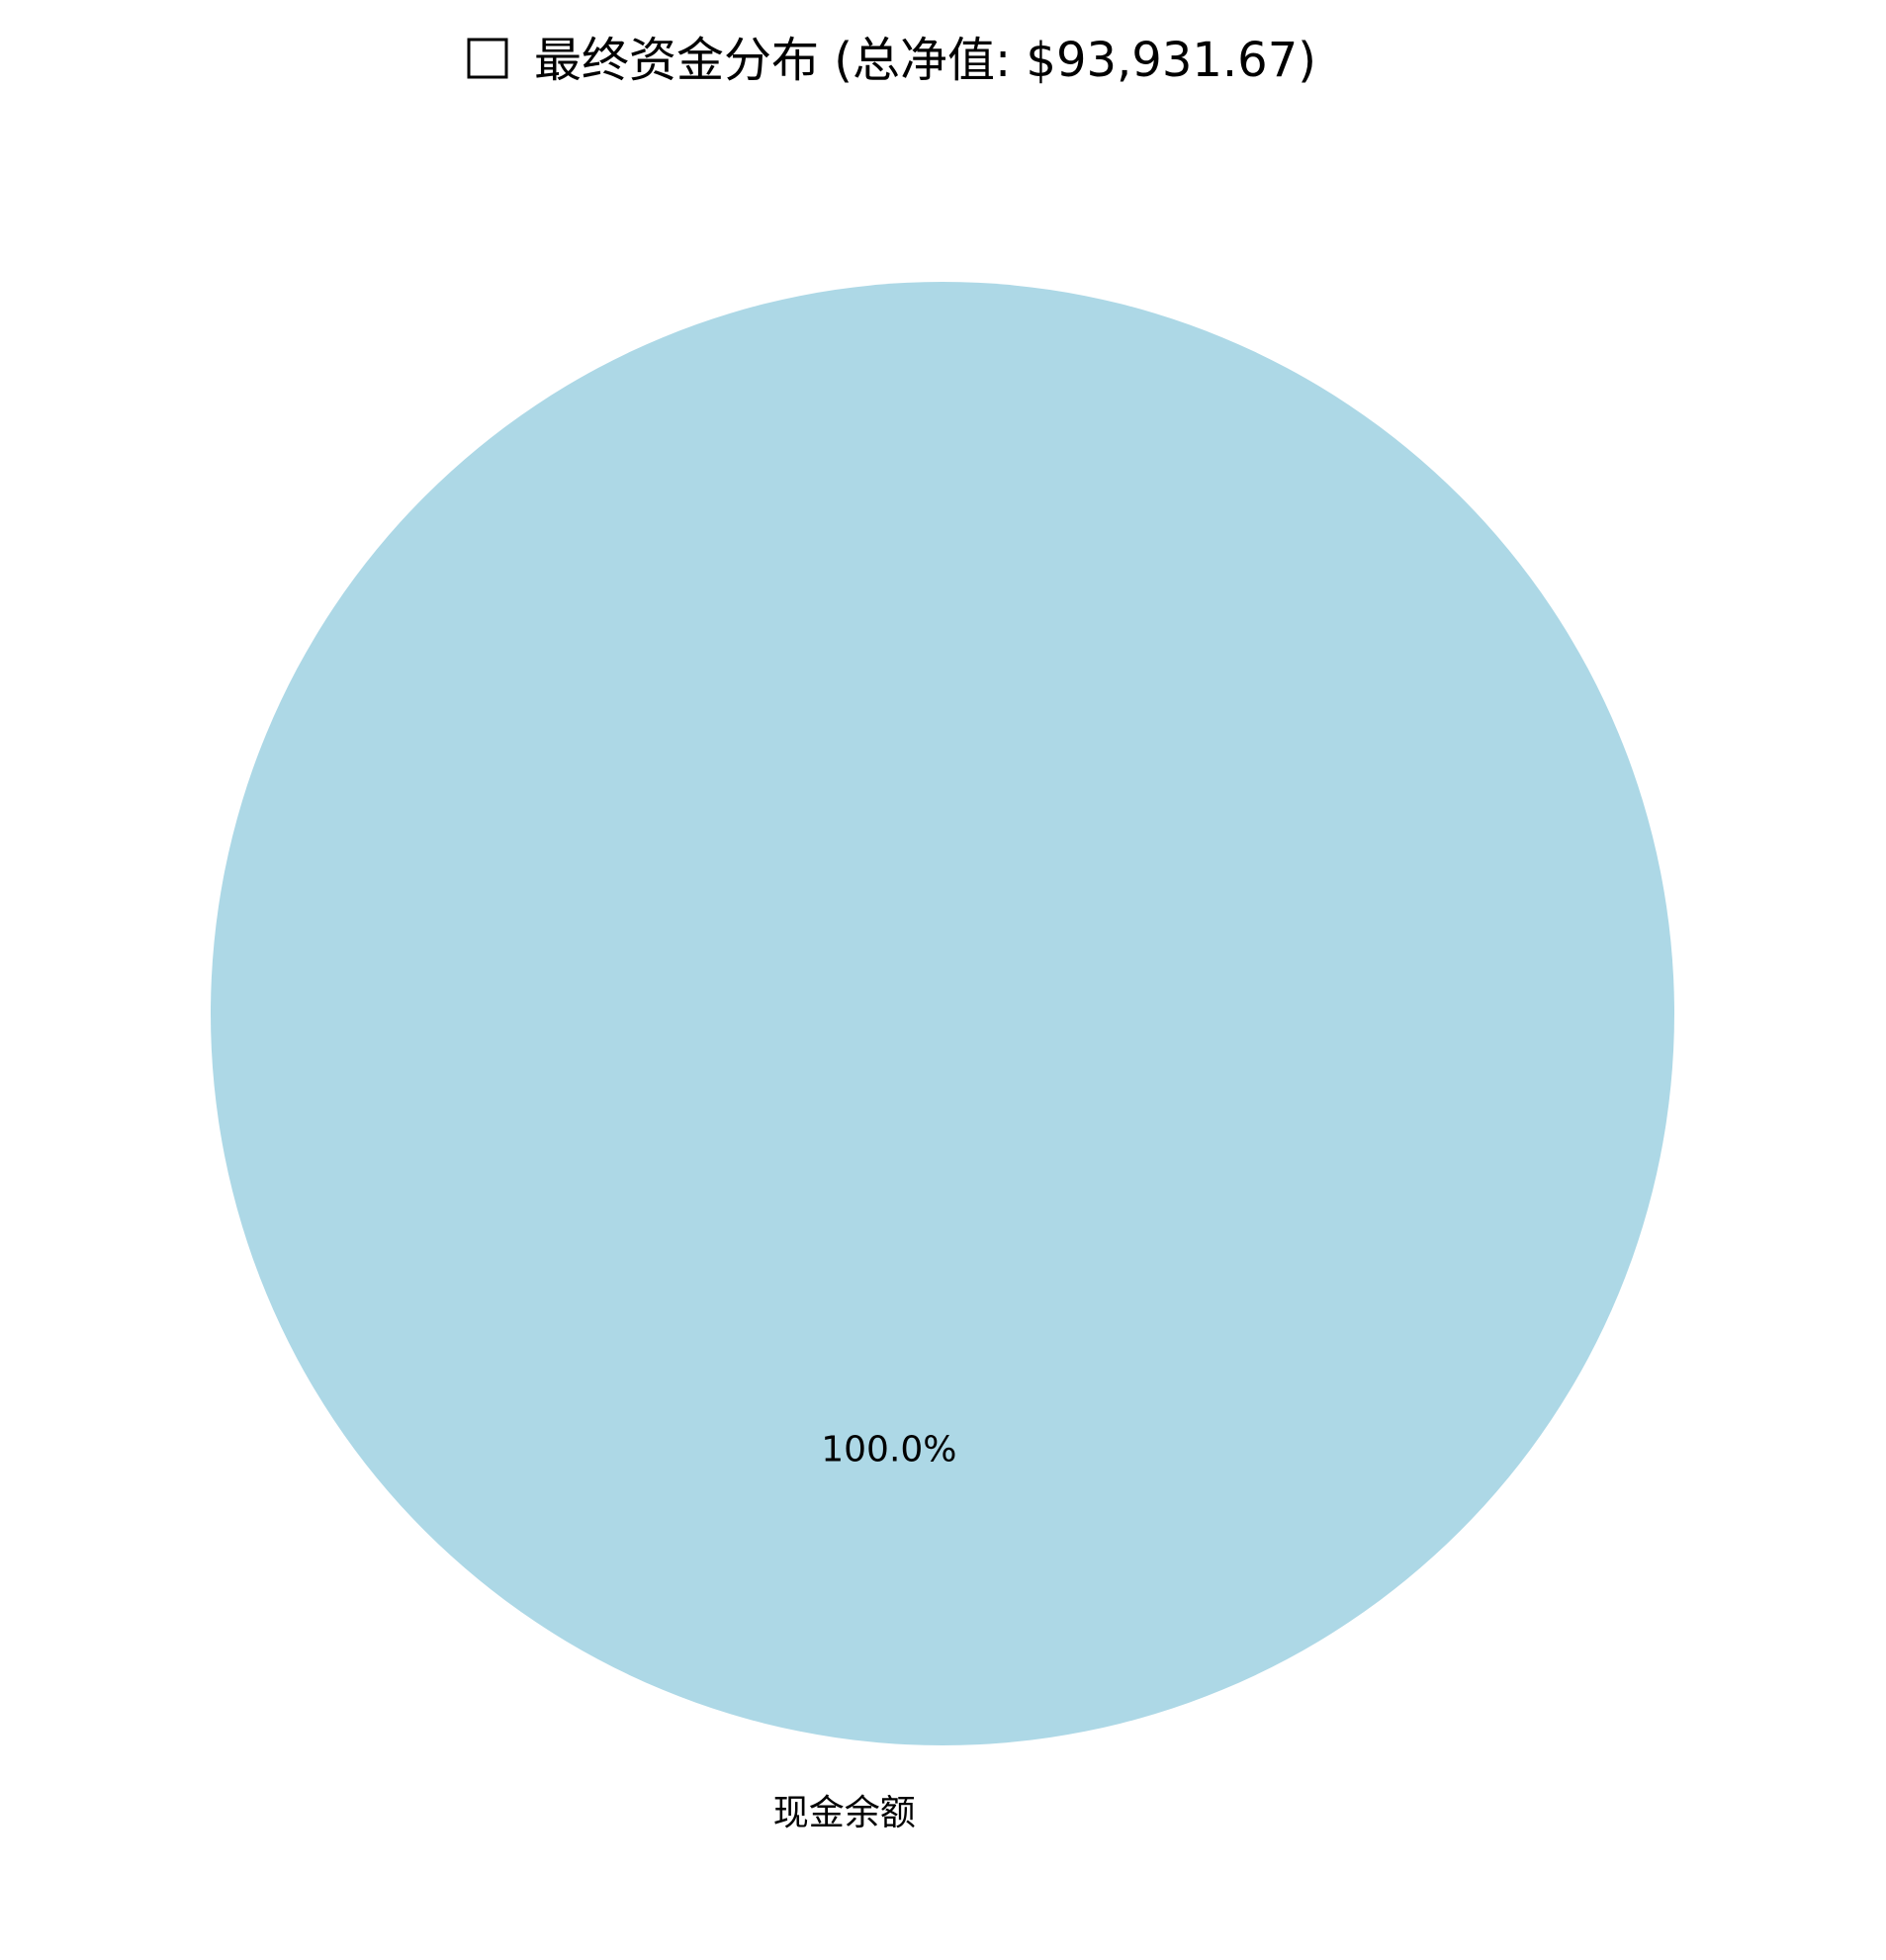  What do you see at coordinates (865, 1632) in the screenshot?
I see `pie-labels: 100.0% 现金余额` at bounding box center [865, 1632].